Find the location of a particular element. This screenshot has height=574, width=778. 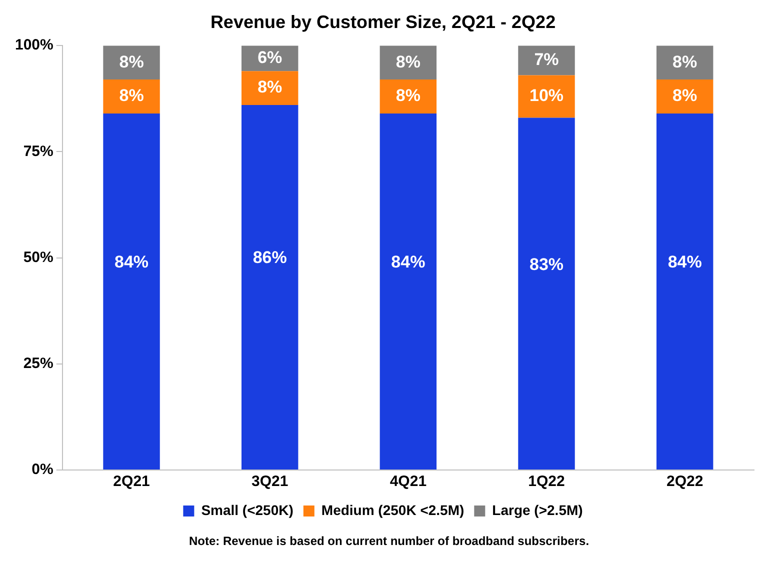

x-tick-label: 2Q21 is located at coordinates (131, 481).